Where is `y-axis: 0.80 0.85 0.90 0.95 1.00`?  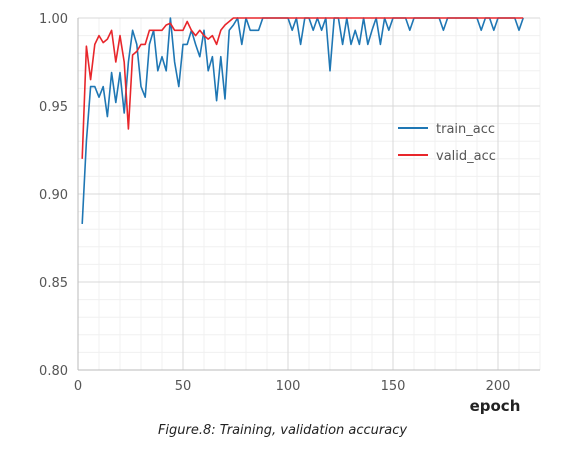 y-axis: 0.80 0.85 0.90 0.95 1.00 is located at coordinates (53, 195).